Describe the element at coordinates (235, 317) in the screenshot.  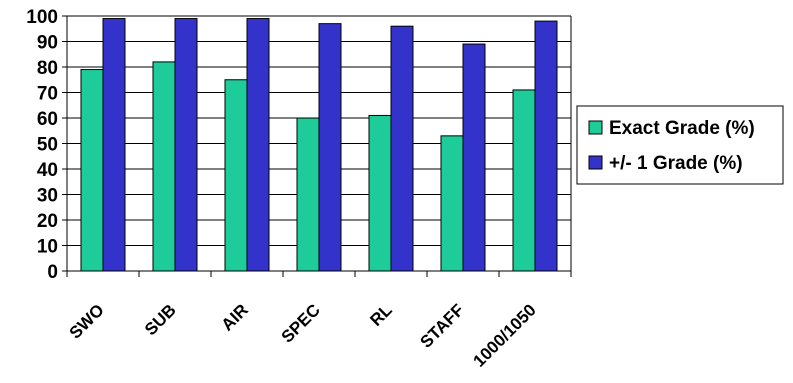
I see `x-tick-label: AIR` at that location.